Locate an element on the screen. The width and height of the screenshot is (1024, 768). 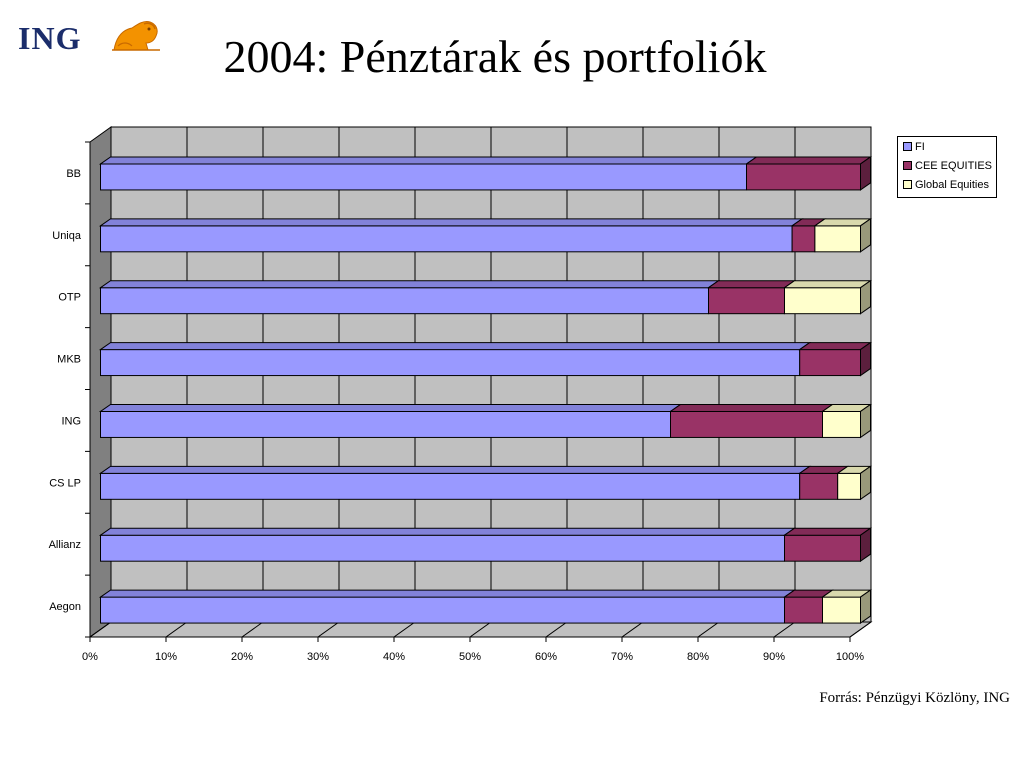
page-title: 2004: Pénztárak és portfoliók is located at coordinates (495, 56).